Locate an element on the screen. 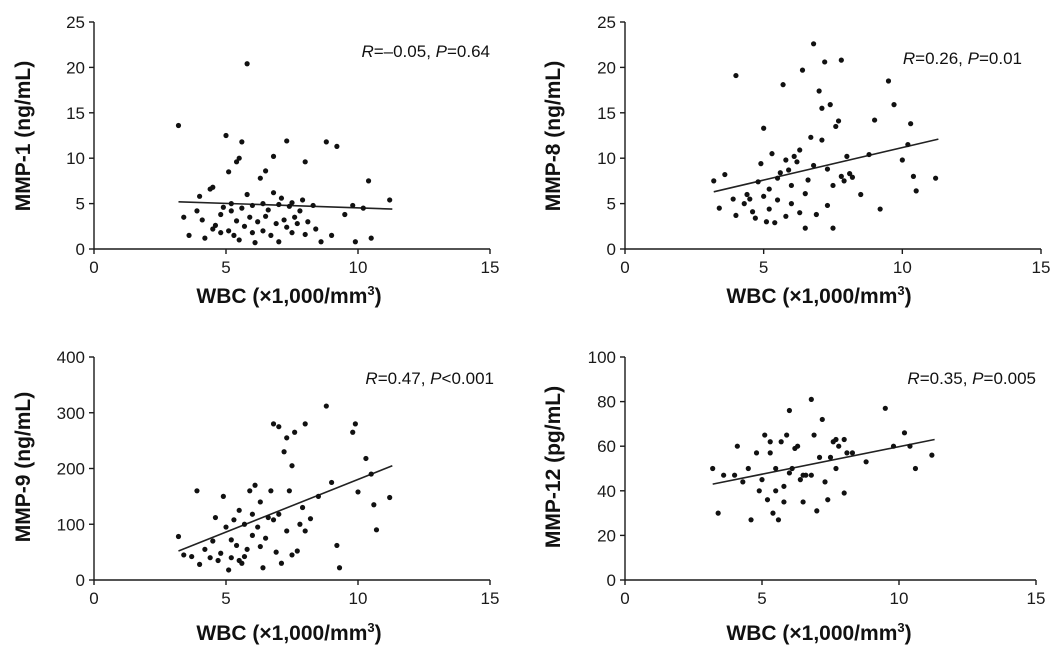  y-tick-label: 100 is located at coordinates (71, 524).